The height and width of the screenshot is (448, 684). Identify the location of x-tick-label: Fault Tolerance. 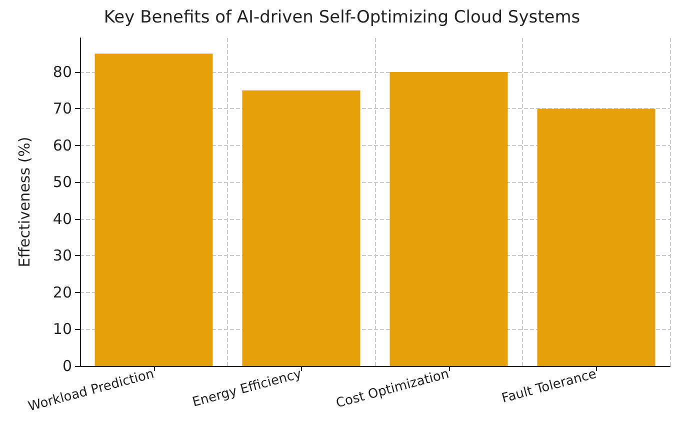
(549, 386).